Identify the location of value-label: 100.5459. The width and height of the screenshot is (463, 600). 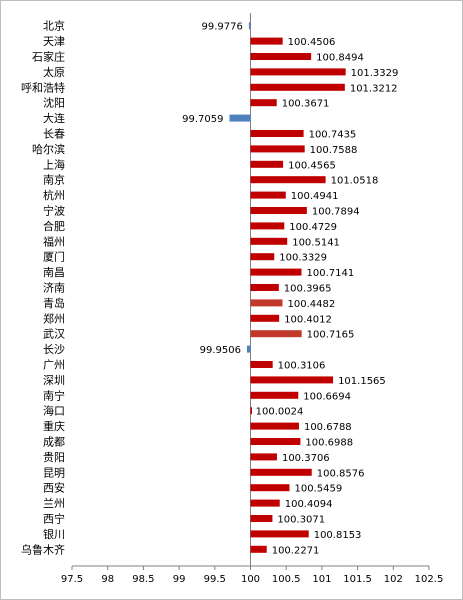
(318, 489).